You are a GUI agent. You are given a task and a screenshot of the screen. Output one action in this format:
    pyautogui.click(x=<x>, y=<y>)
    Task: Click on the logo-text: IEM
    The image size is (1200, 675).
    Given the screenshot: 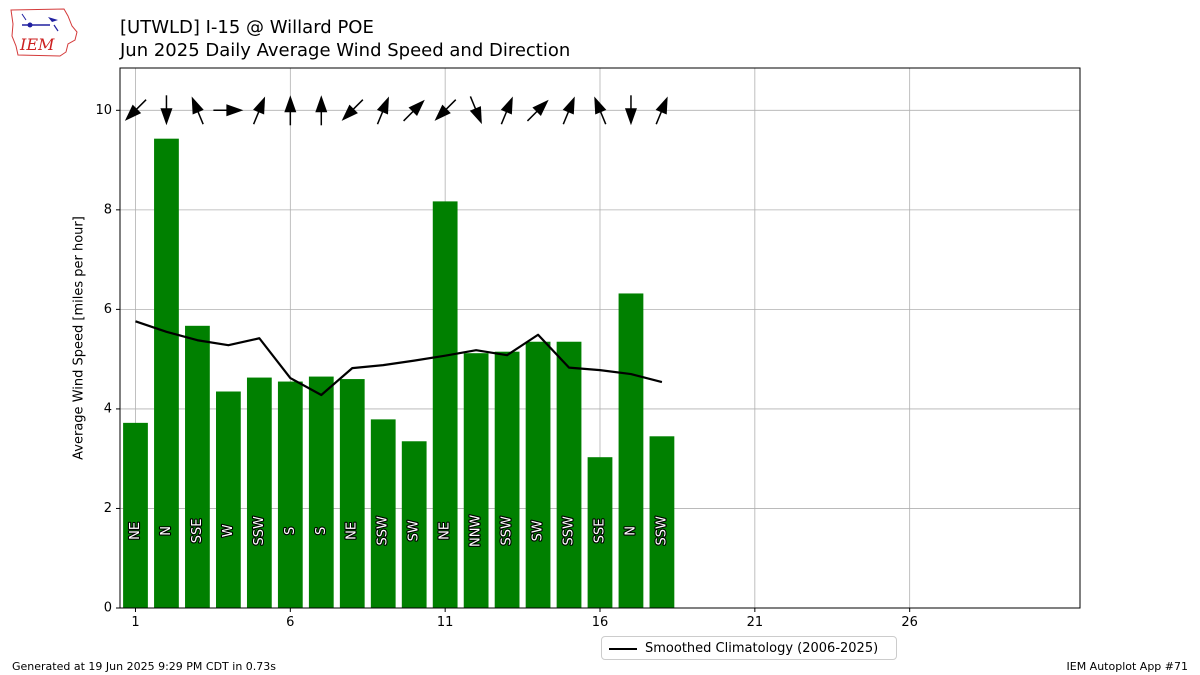 What is the action you would take?
    pyautogui.click(x=37, y=44)
    